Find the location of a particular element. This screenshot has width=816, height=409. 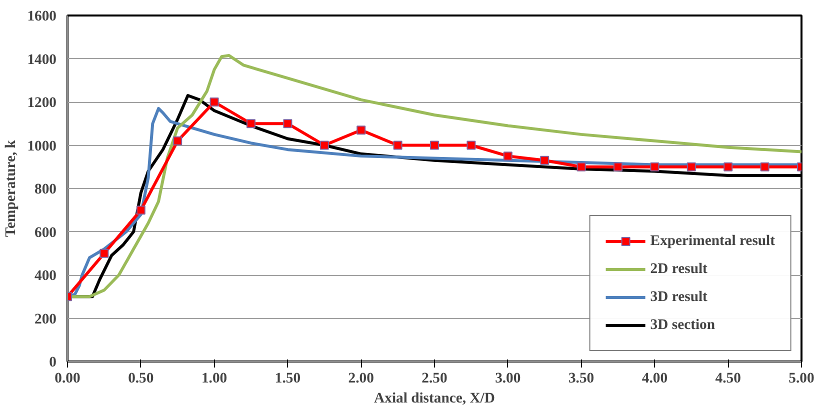

legend-label: 2D result is located at coordinates (679, 269).